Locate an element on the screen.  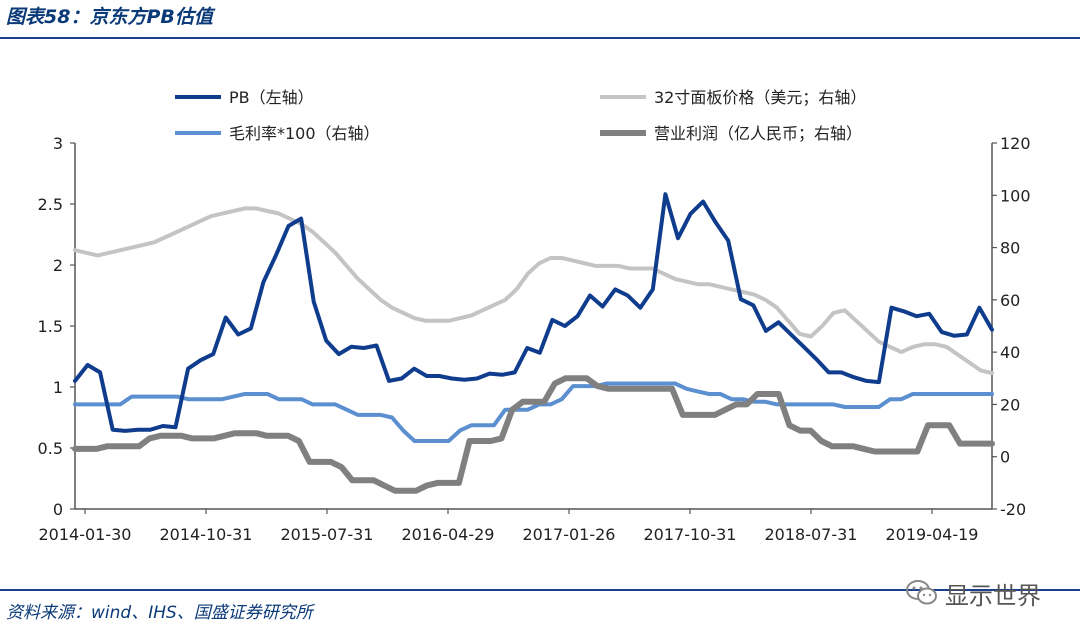
y-right-tick-label: -20 is located at coordinates (1013, 509).